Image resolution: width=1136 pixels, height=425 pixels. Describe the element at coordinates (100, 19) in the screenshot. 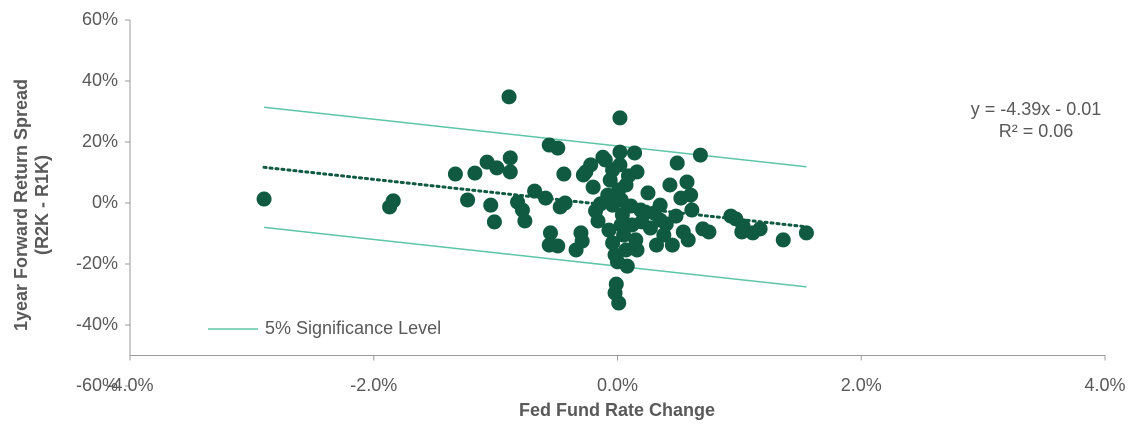

I see `y-tick-label: 60%` at that location.